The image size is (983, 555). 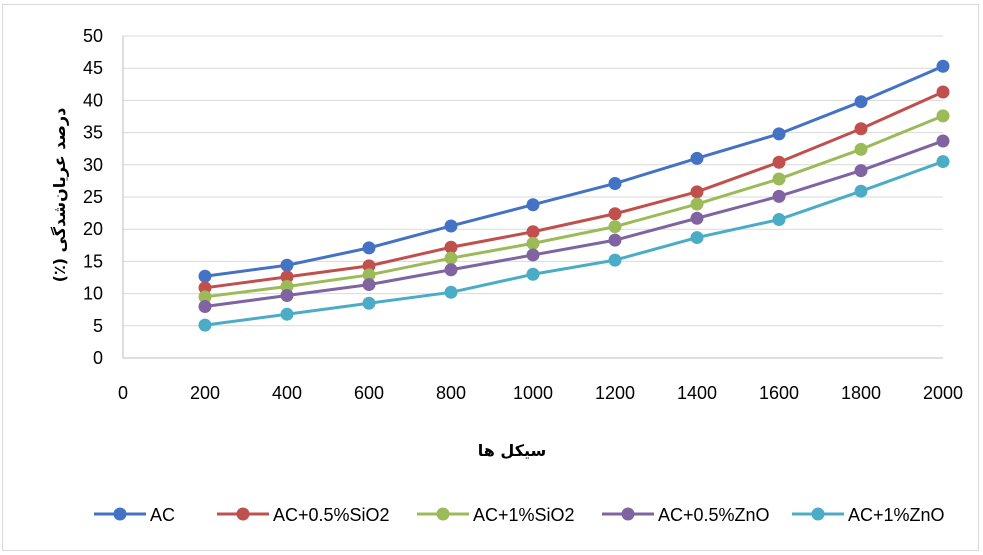 I want to click on legend-item: AC+1%ZnO, so click(x=868, y=515).